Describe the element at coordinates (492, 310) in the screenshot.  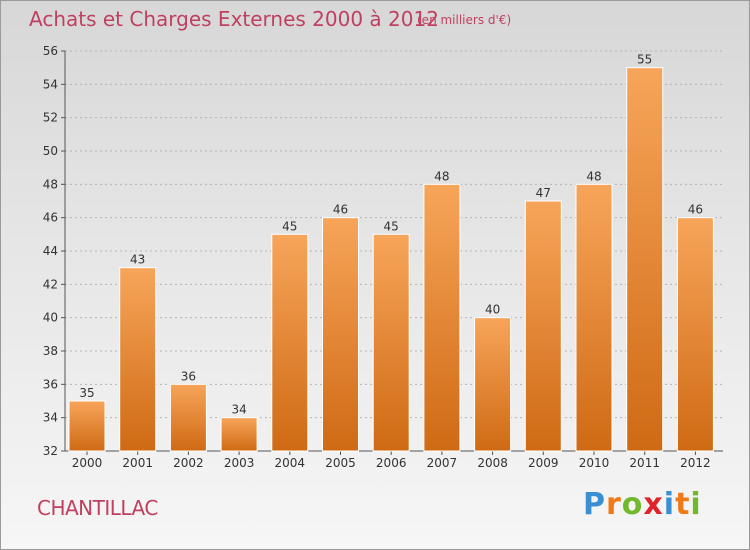
I see `data-label: 40` at that location.